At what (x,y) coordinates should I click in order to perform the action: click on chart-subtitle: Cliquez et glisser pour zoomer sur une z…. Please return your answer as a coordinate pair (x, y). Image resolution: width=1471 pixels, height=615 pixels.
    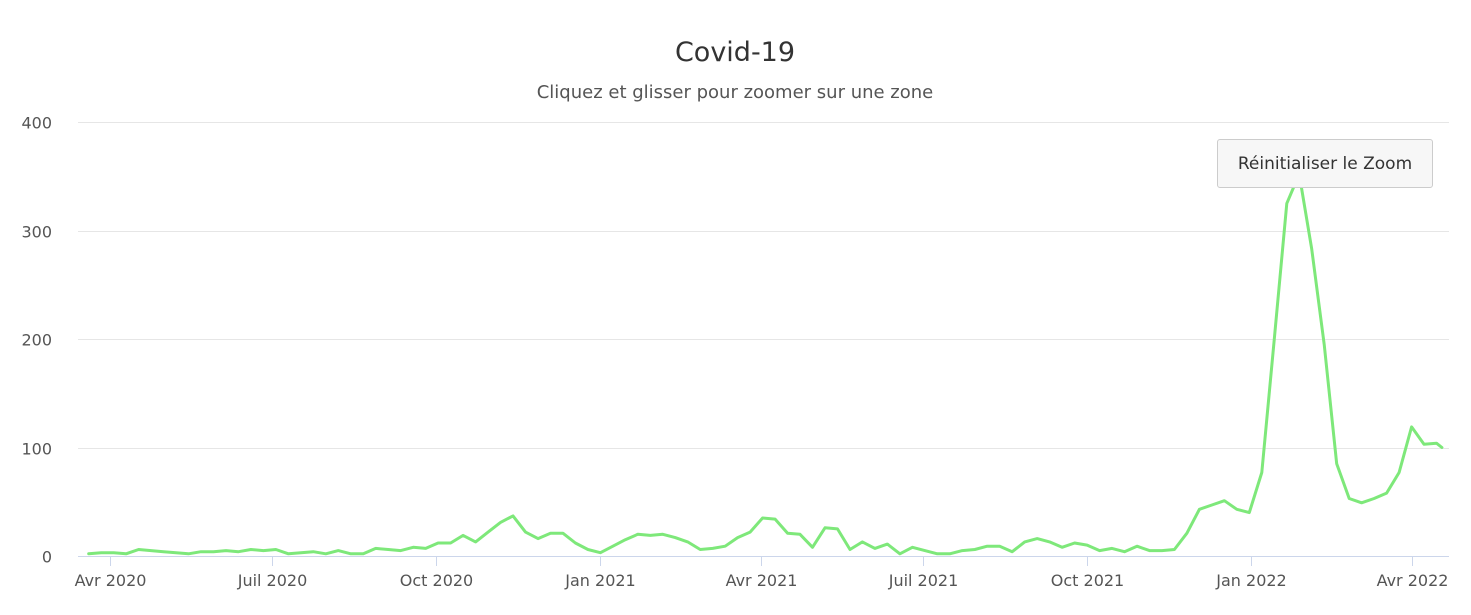
    Looking at the image, I should click on (735, 92).